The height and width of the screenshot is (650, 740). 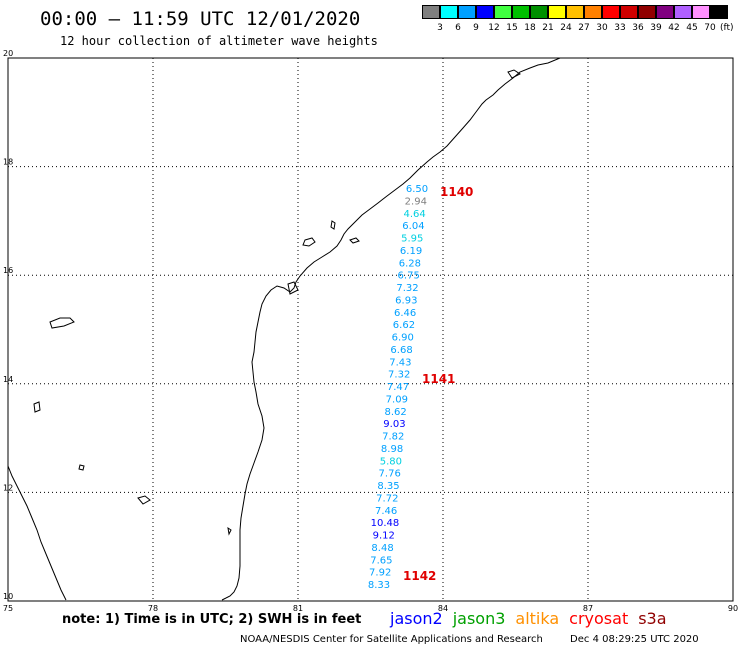 What do you see at coordinates (380, 573) in the screenshot?
I see `wave-height-value: 7.92` at bounding box center [380, 573].